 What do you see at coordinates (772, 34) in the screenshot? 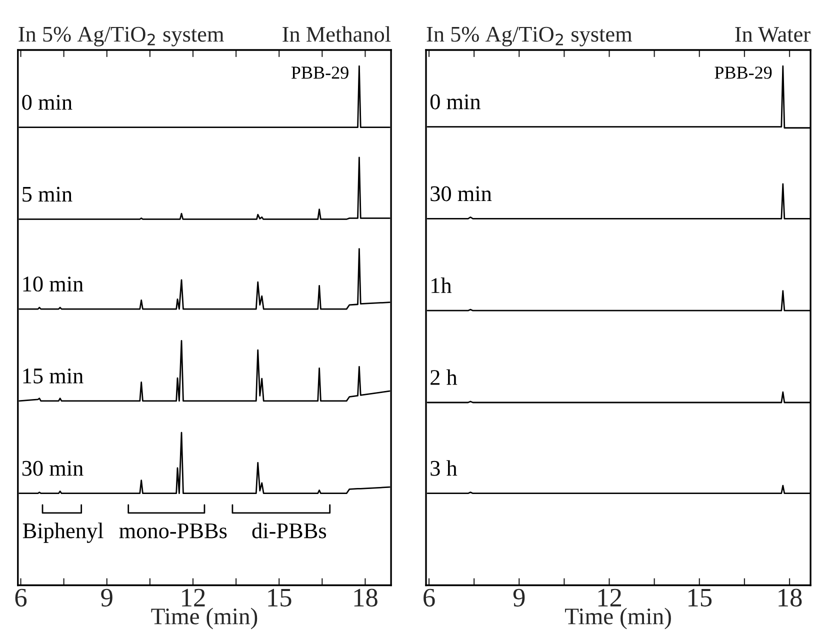
I see `chart-subtitle: In Water` at bounding box center [772, 34].